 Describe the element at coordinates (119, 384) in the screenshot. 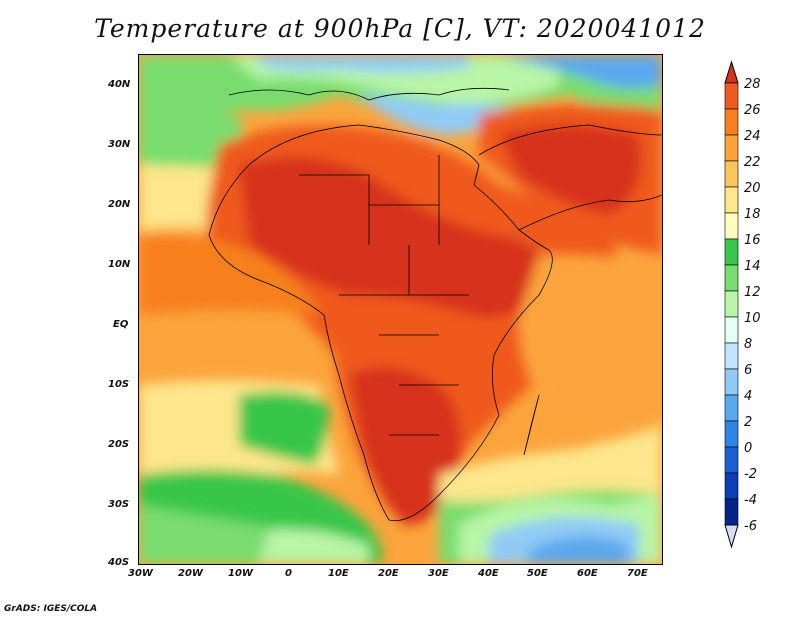

I see `lat-tick: 10S` at that location.